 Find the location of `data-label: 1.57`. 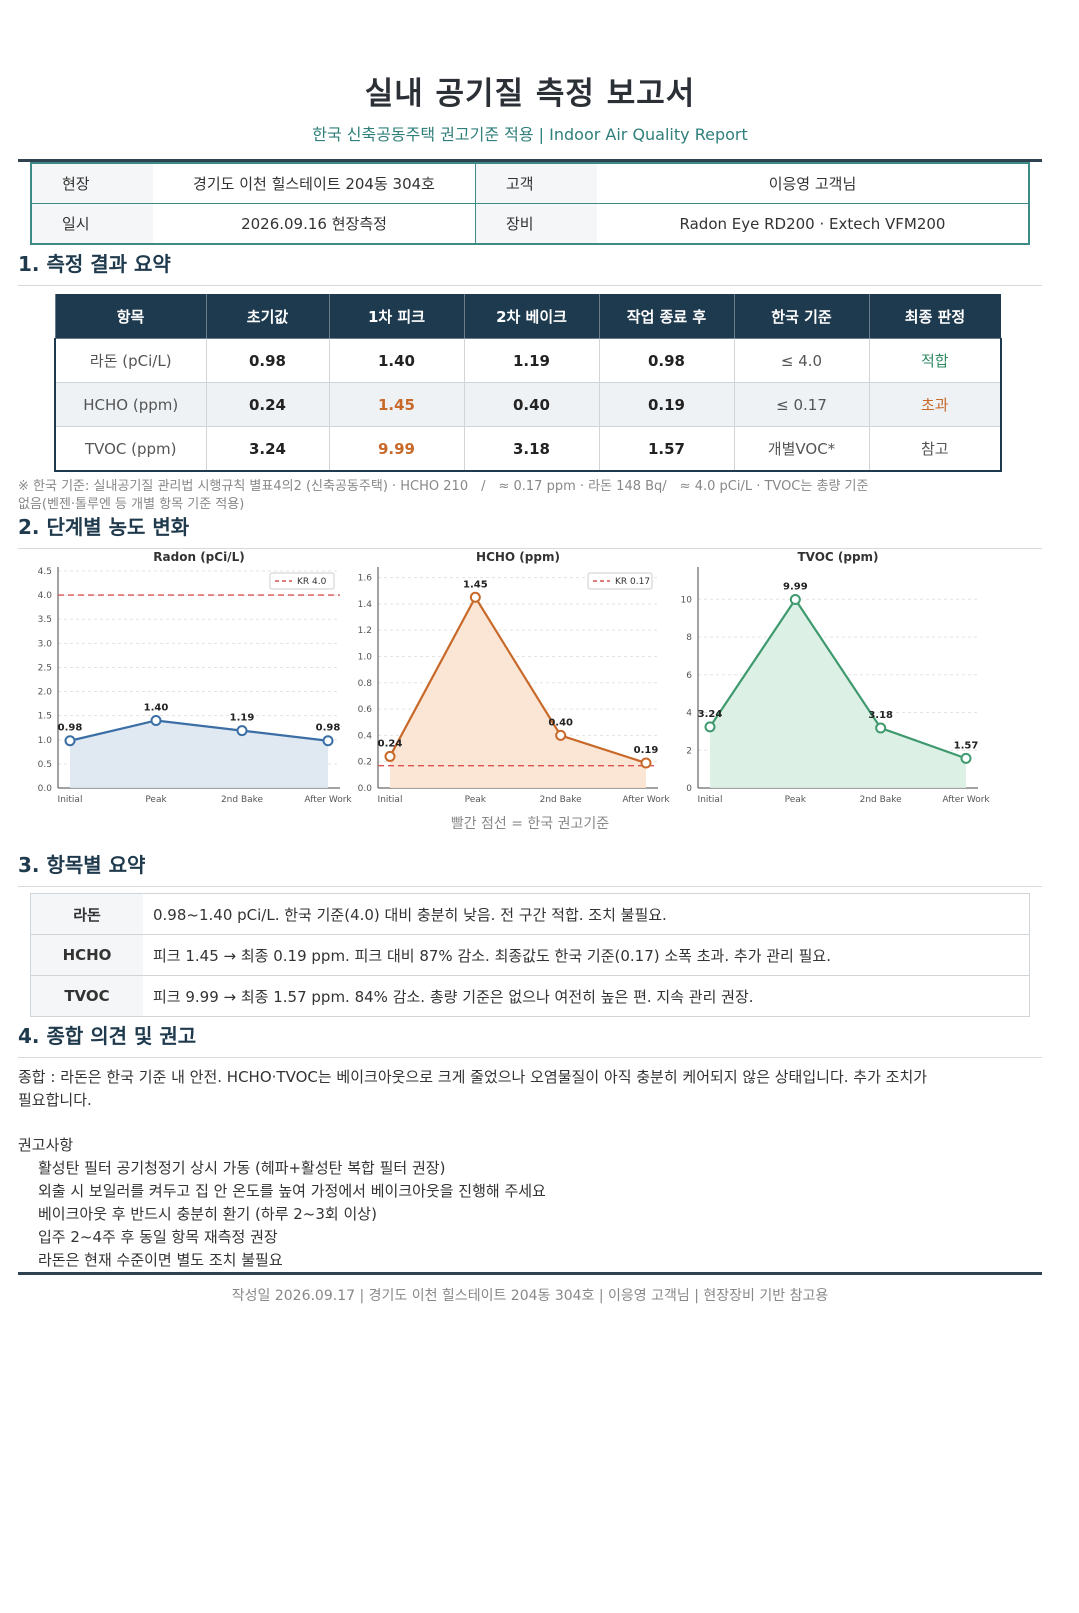

data-label: 1.57 is located at coordinates (966, 745).